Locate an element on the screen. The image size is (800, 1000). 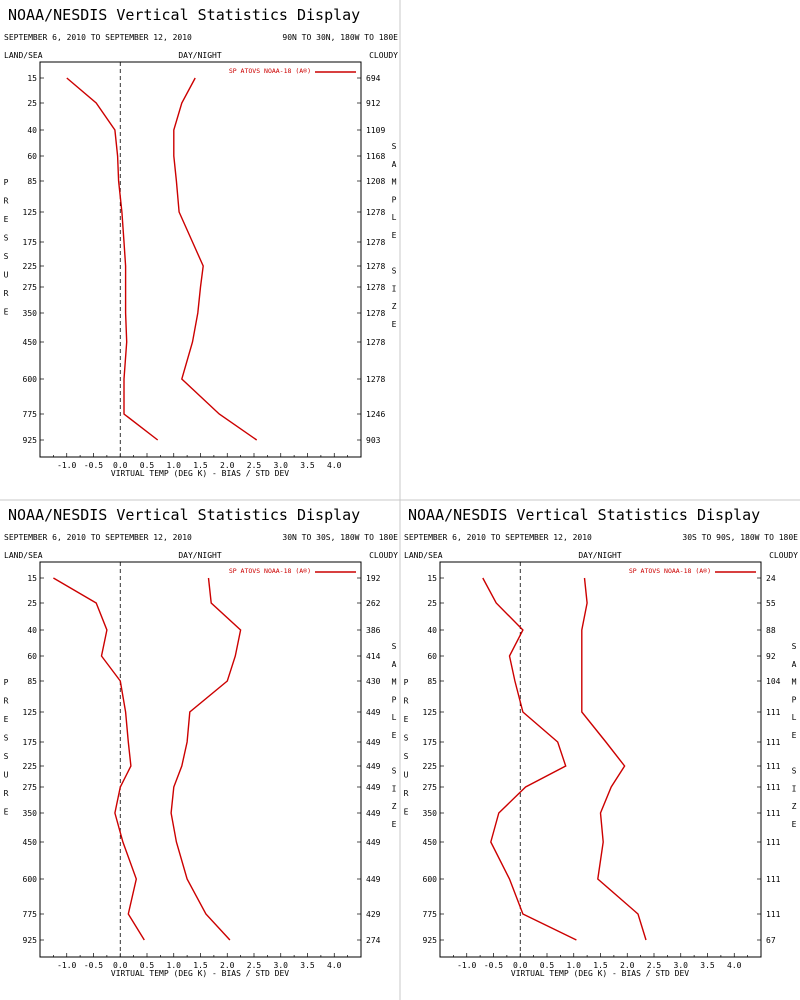
region-label: 30S TO 90S, 180W TO 180E is located at coordinates (740, 537).